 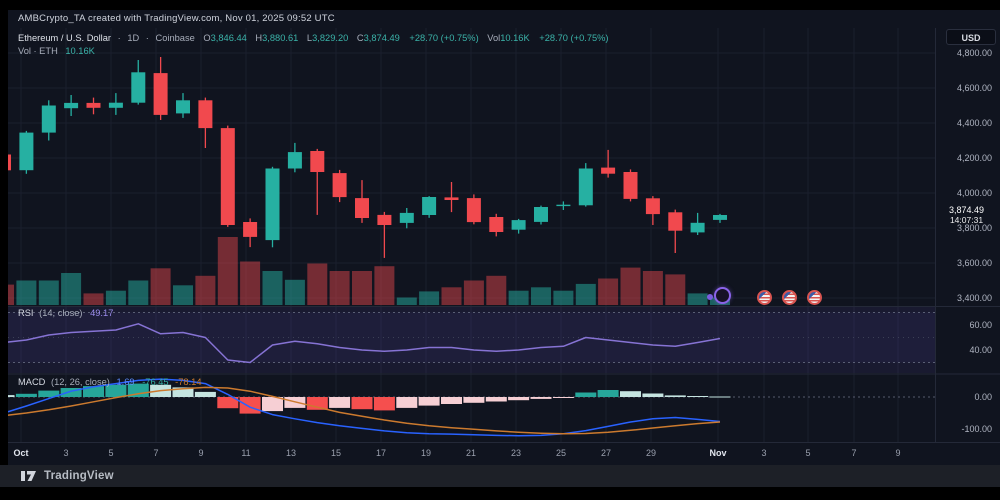 What do you see at coordinates (26, 313) in the screenshot?
I see `rsi-title: RSI` at bounding box center [26, 313].